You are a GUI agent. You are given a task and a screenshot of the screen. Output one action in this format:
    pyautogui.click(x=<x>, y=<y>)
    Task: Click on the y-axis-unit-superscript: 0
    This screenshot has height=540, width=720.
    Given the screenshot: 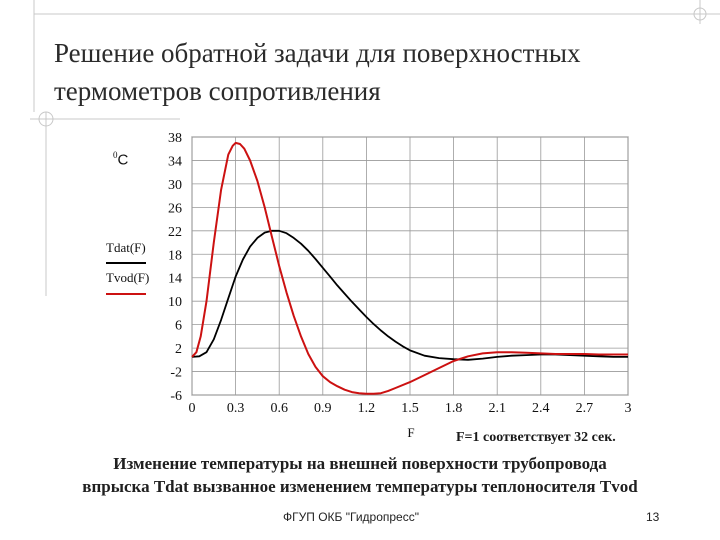 What is the action you would take?
    pyautogui.click(x=115, y=155)
    